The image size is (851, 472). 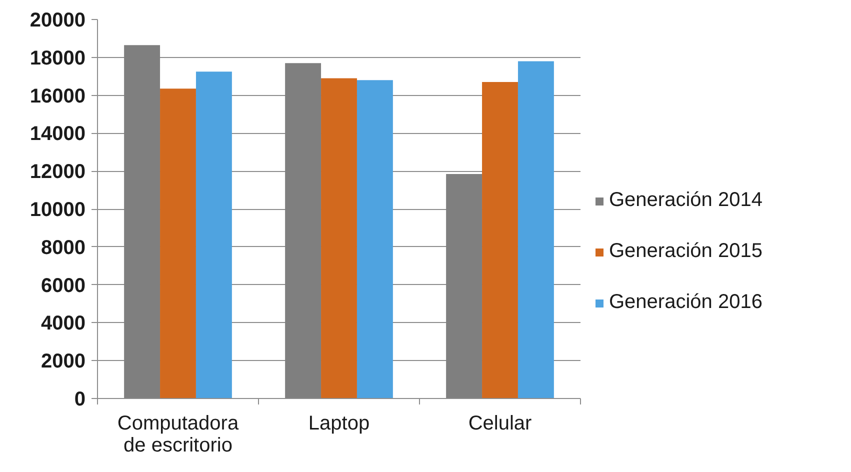 What do you see at coordinates (58, 58) in the screenshot?
I see `y-tick-label: 18000` at bounding box center [58, 58].